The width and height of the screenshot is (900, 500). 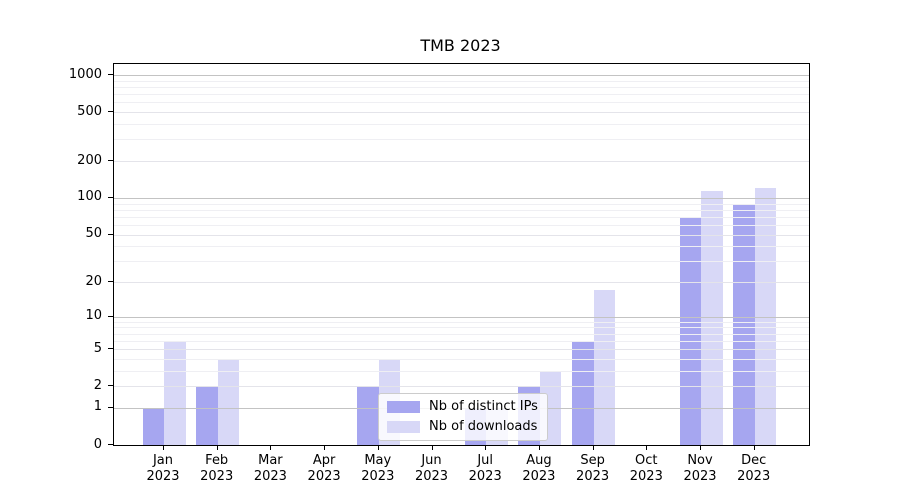 What do you see at coordinates (270, 468) in the screenshot?
I see `x-tick-label-mar: Mar 2023` at bounding box center [270, 468].